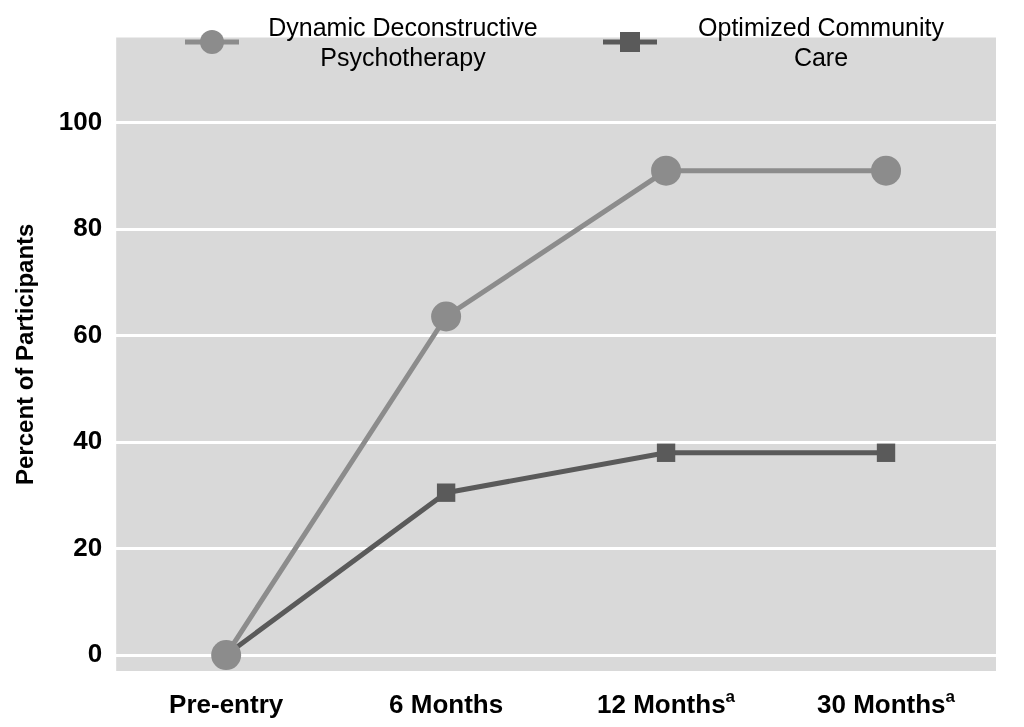 The image size is (1024, 727). Describe the element at coordinates (88, 440) in the screenshot. I see `y-tick-label: 40` at that location.